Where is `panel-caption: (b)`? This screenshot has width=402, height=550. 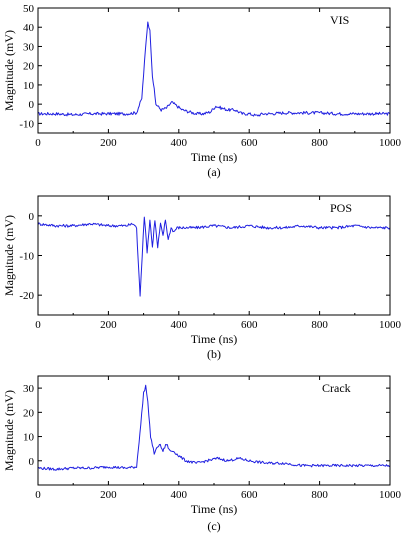
panel-caption: (b) is located at coordinates (214, 354).